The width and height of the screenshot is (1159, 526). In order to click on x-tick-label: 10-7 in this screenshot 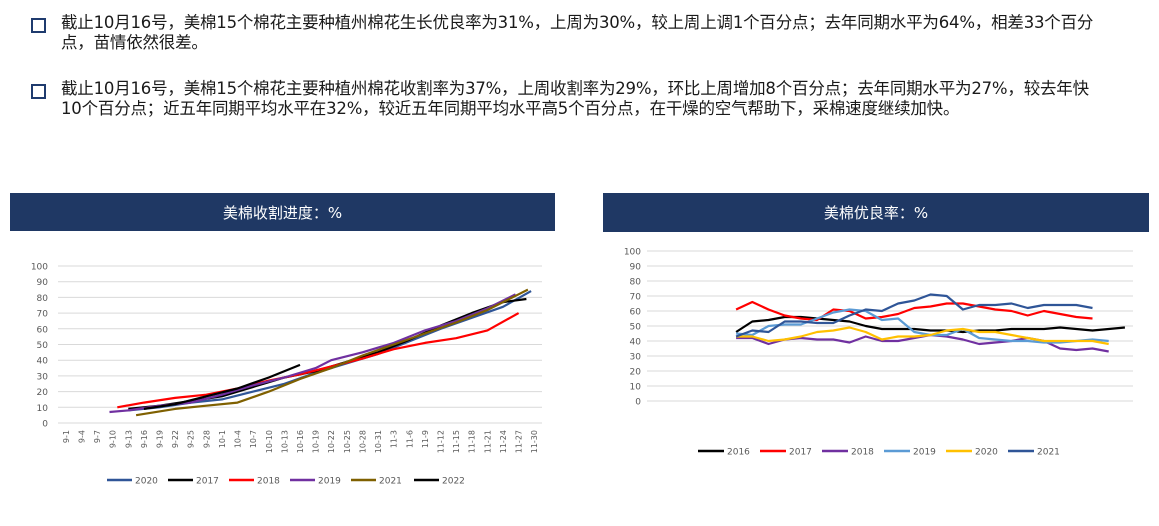, I will do `click(253, 439)`.